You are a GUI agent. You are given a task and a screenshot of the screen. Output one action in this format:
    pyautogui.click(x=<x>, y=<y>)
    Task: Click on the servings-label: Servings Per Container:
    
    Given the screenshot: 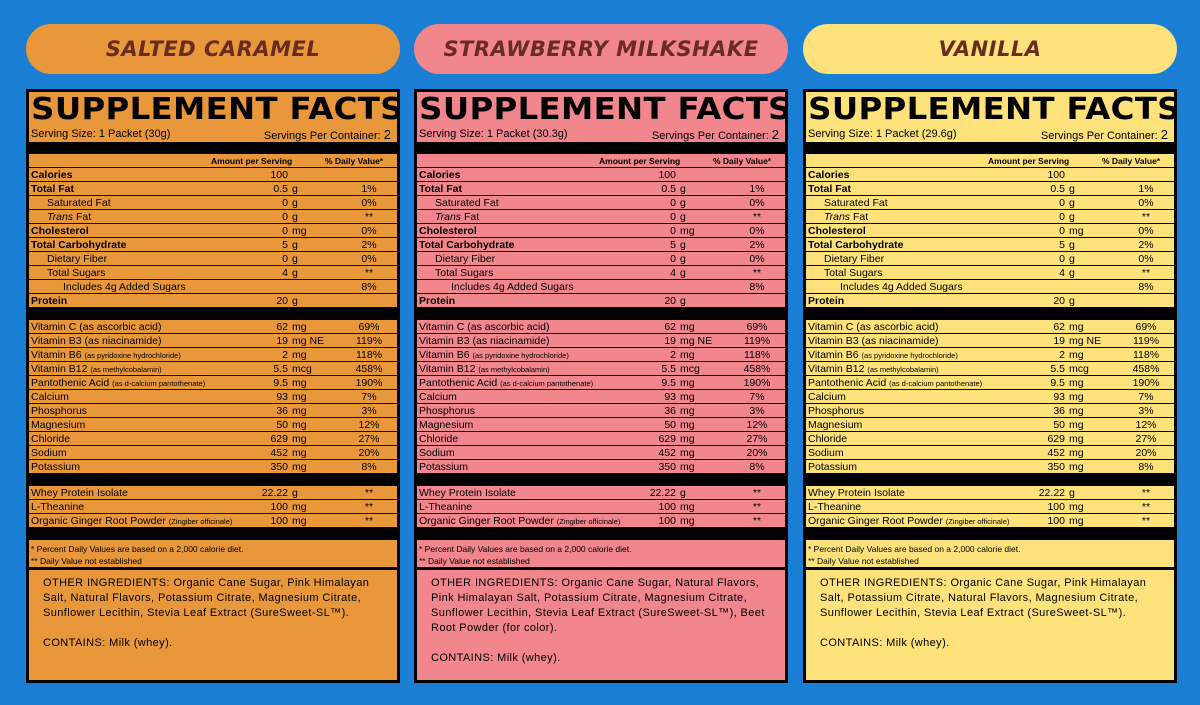 What is the action you would take?
    pyautogui.click(x=322, y=135)
    